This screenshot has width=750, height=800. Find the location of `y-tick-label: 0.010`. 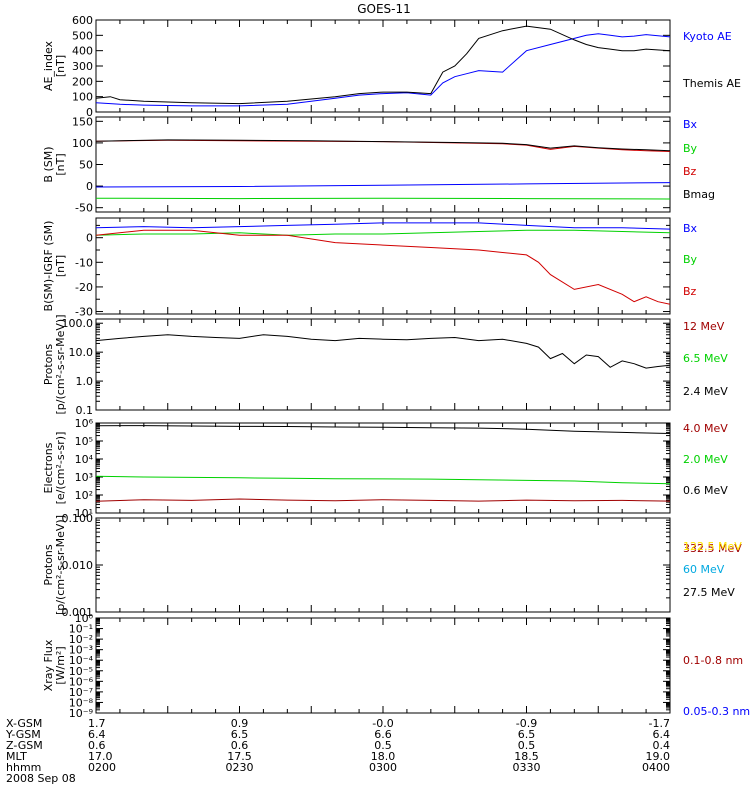

y-tick-label: 0.010 is located at coordinates (78, 565).